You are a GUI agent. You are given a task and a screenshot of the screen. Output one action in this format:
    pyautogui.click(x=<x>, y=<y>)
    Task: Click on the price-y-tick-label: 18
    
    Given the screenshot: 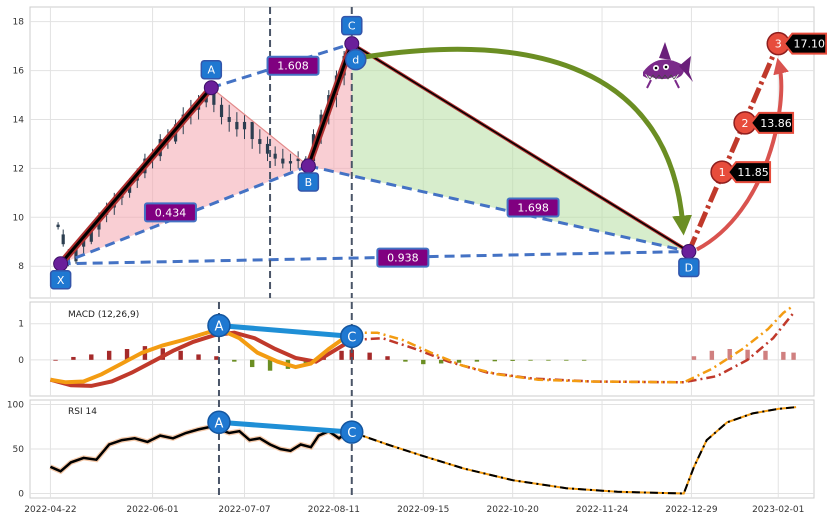 What is the action you would take?
    pyautogui.click(x=19, y=23)
    